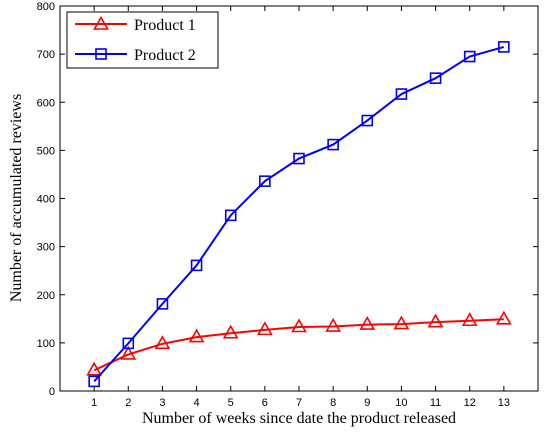 The height and width of the screenshot is (437, 553). I want to click on x-tick-label: 12, so click(470, 403).